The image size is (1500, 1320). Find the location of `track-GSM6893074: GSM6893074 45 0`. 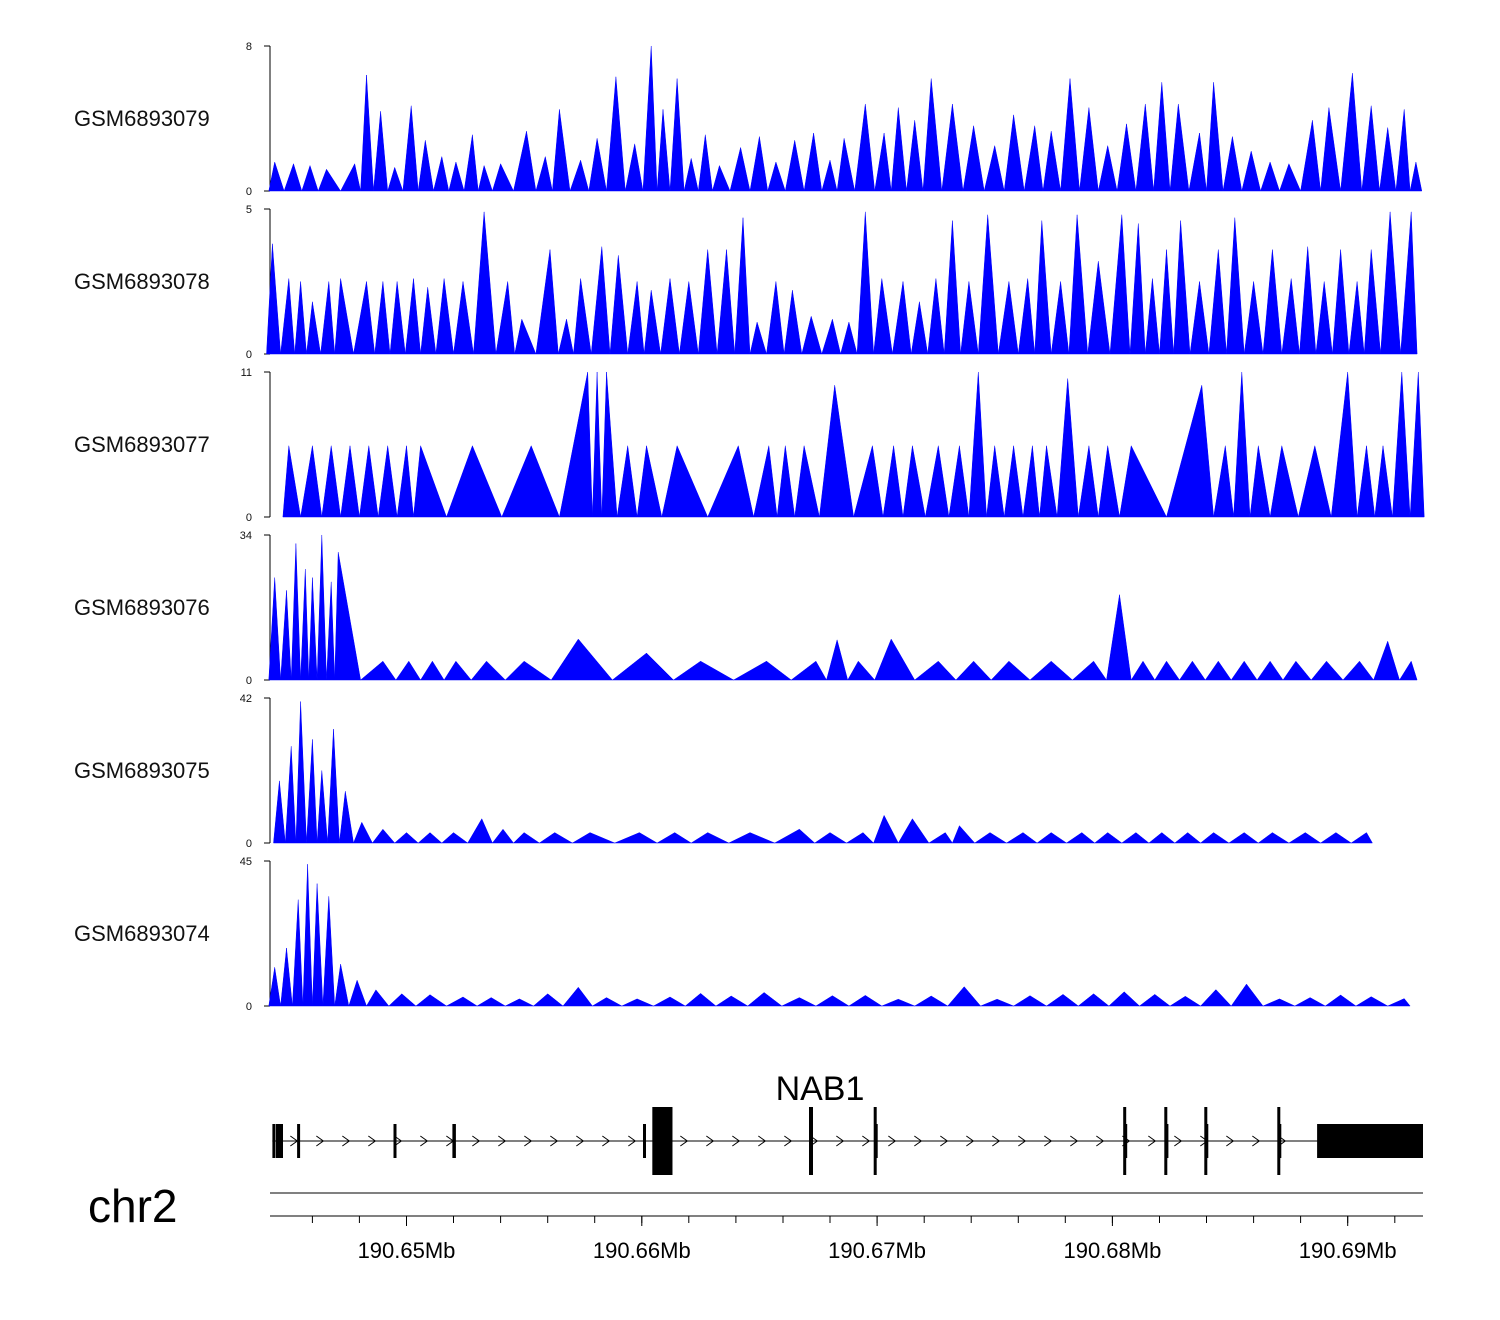

track-GSM6893074: GSM6893074 45 0 is located at coordinates (742, 934).